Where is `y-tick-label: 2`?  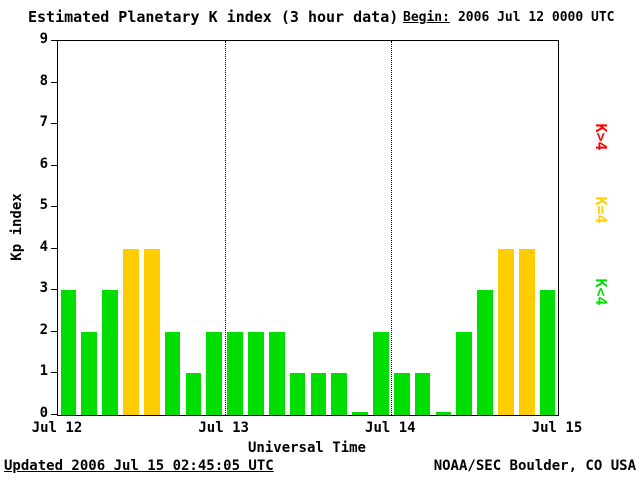 y-tick-label: 2 is located at coordinates (43, 329).